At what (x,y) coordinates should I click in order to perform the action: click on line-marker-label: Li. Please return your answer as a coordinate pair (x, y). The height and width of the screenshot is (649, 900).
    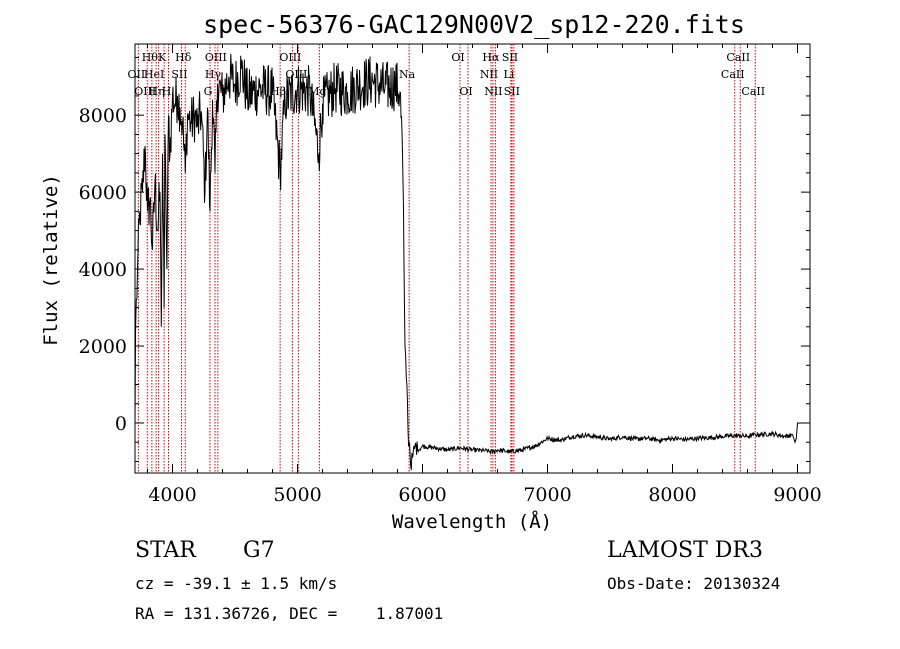
    Looking at the image, I should click on (508, 74).